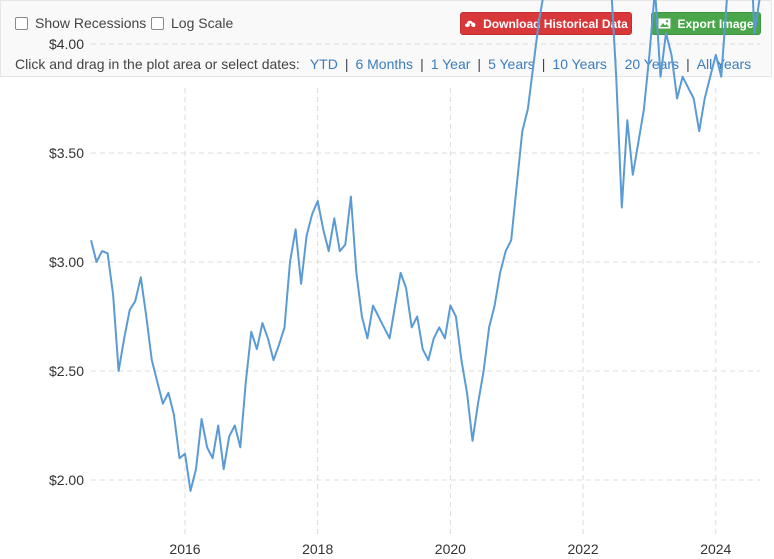 The width and height of the screenshot is (774, 559). Describe the element at coordinates (470, 24) in the screenshot. I see `cloud-download-icon` at that location.